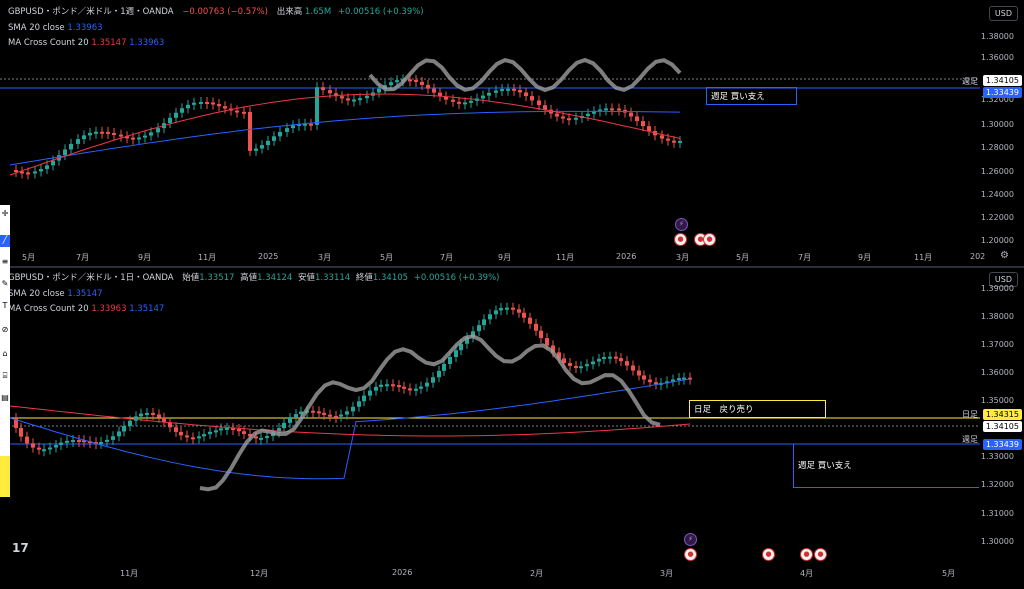 This screenshot has width=1024, height=589. What do you see at coordinates (5, 283) in the screenshot?
I see `brush-icon: ✎` at bounding box center [5, 283].